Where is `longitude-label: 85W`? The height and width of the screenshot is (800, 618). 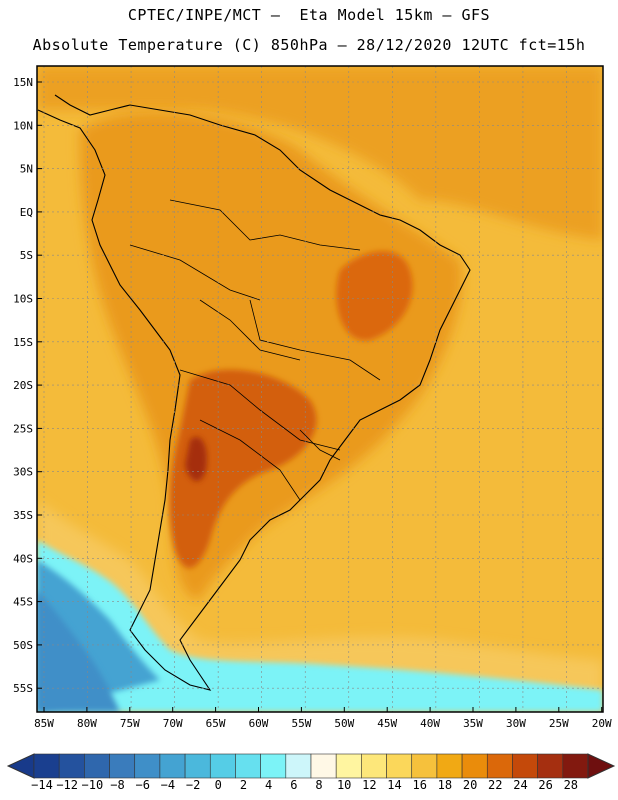
longitude-label: 85W is located at coordinates (44, 723).